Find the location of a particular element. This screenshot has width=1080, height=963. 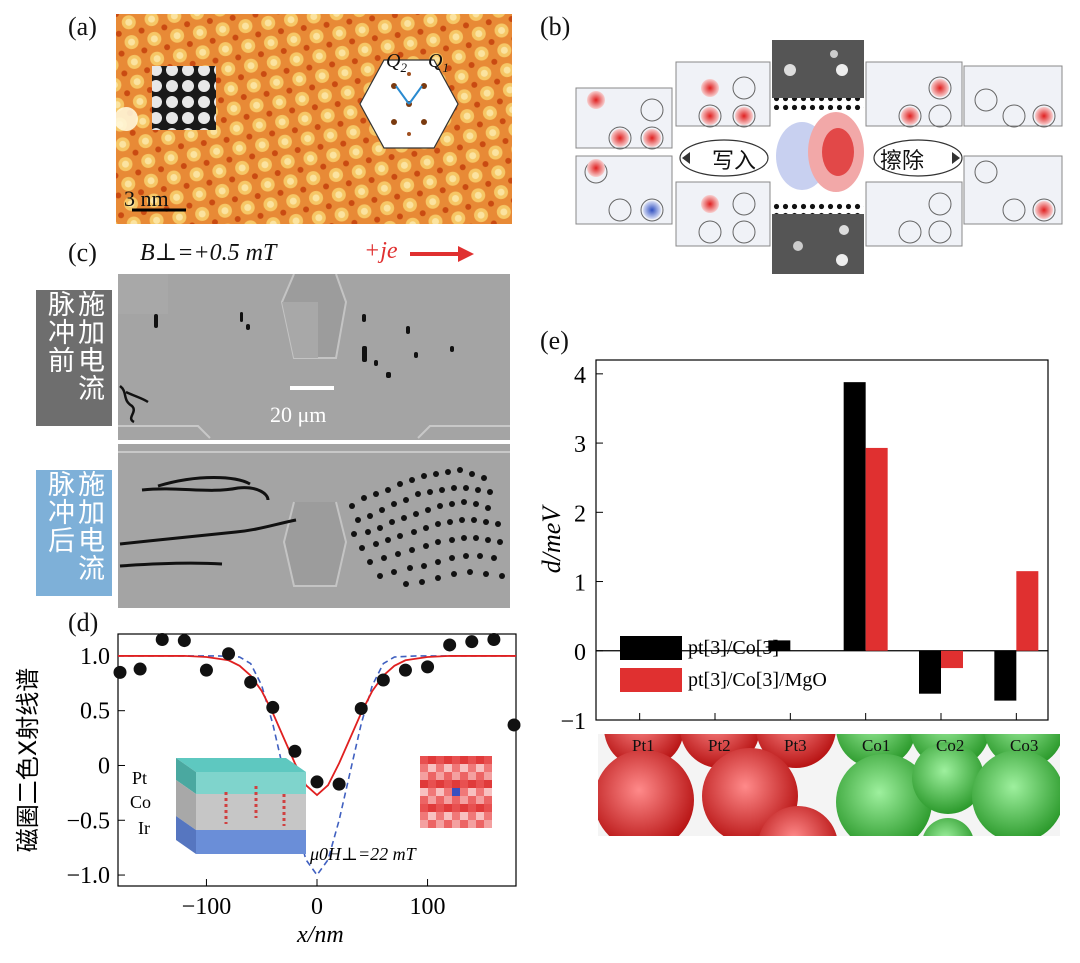

fit-curve is located at coordinates (317, 726).